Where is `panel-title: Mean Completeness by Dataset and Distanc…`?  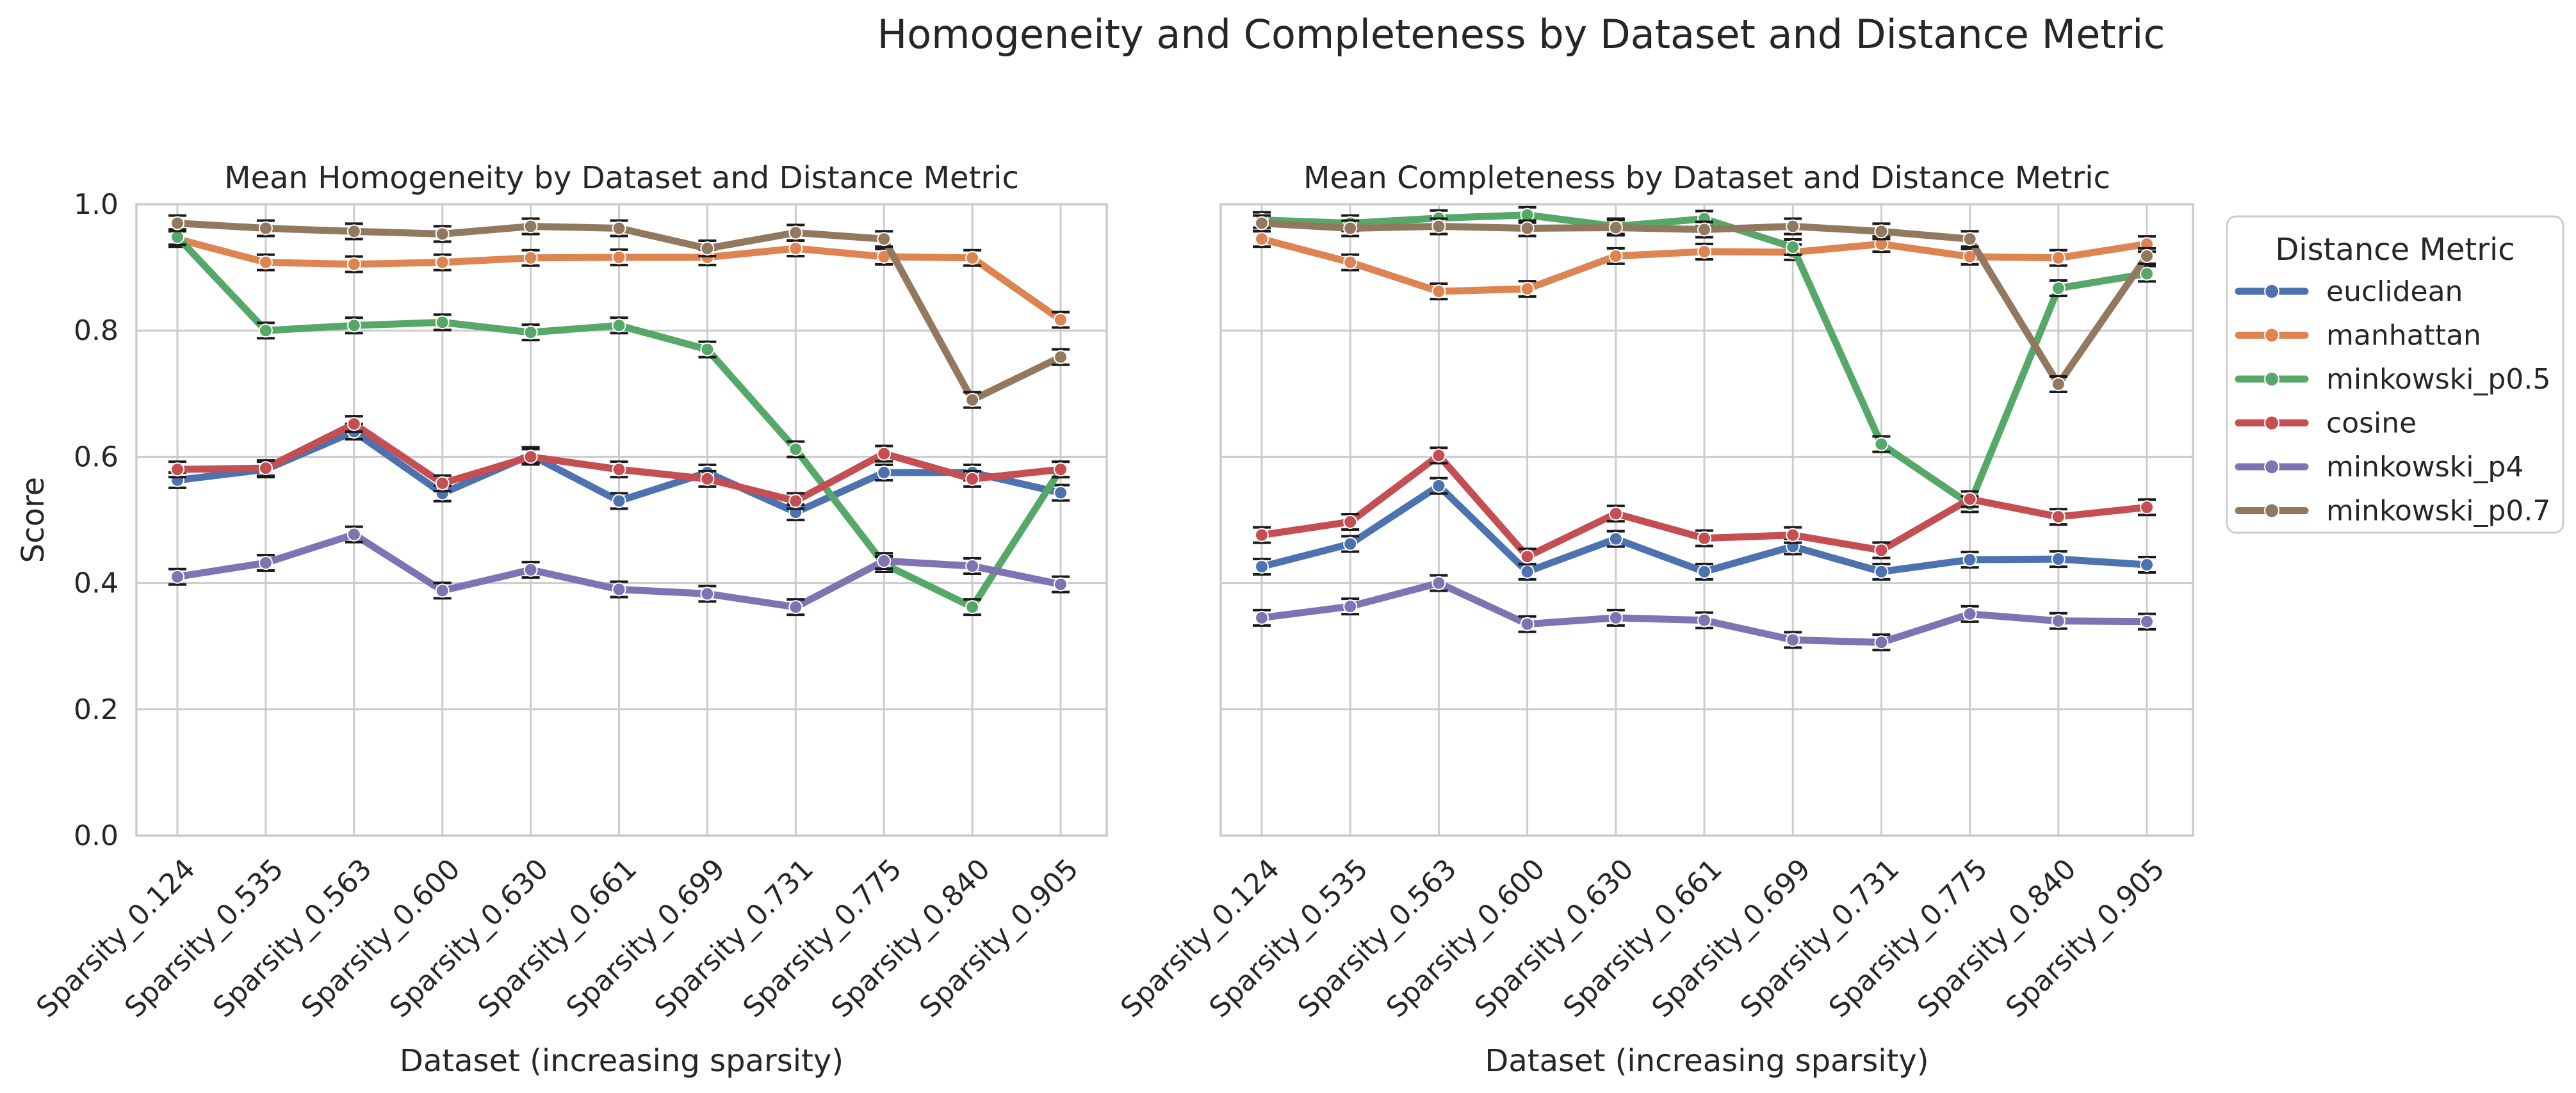
panel-title: Mean Completeness by Dataset and Distanc… is located at coordinates (1706, 178).